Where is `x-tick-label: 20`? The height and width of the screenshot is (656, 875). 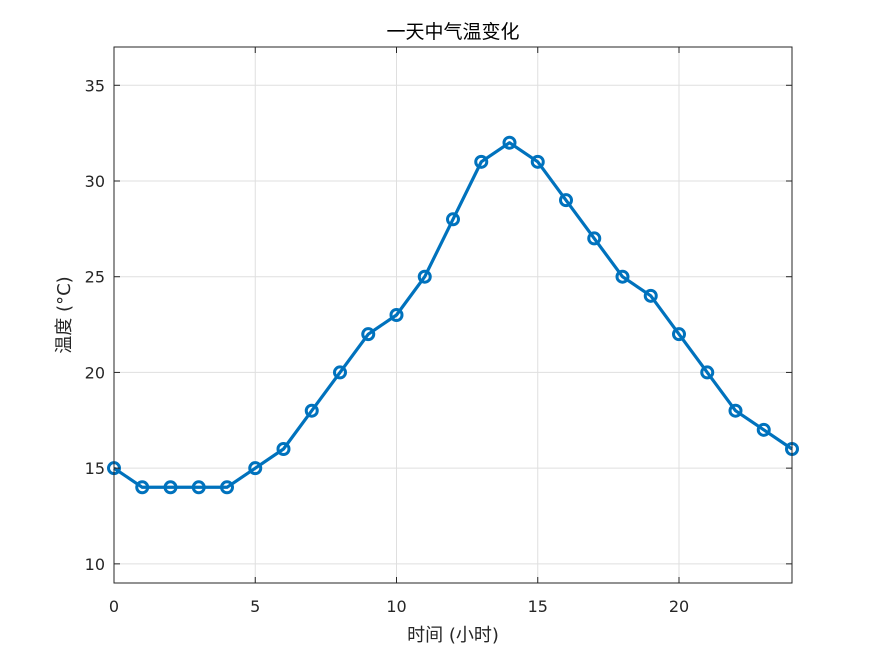
x-tick-label: 20 is located at coordinates (679, 606).